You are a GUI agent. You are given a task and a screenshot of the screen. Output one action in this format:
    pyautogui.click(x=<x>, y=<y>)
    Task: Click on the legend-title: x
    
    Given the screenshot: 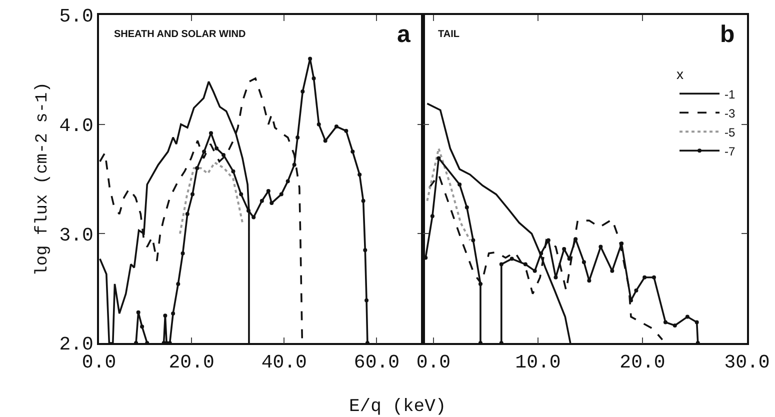 What is the action you would take?
    pyautogui.click(x=680, y=74)
    